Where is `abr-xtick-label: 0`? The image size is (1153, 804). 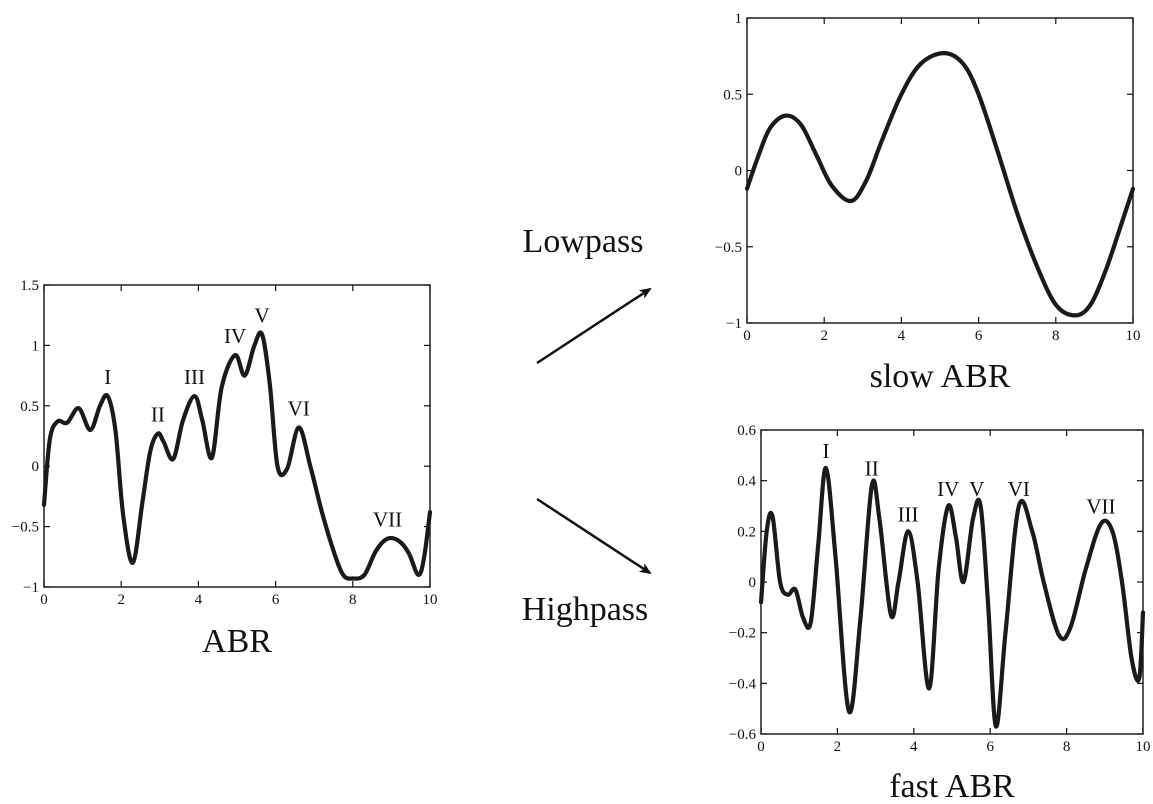 abr-xtick-label: 0 is located at coordinates (44, 600).